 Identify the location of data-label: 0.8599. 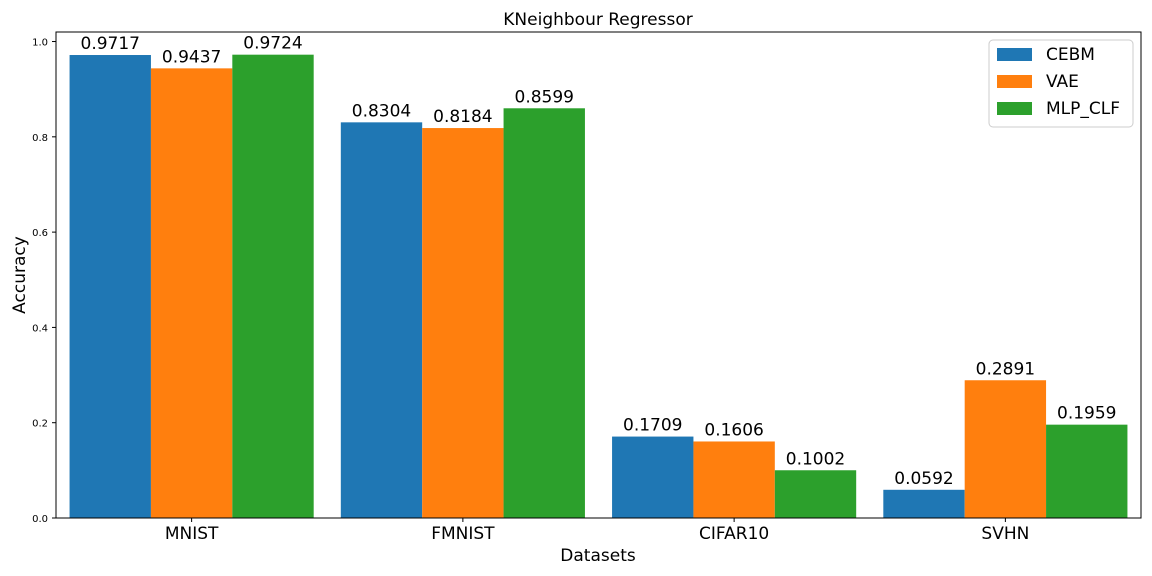
(544, 97).